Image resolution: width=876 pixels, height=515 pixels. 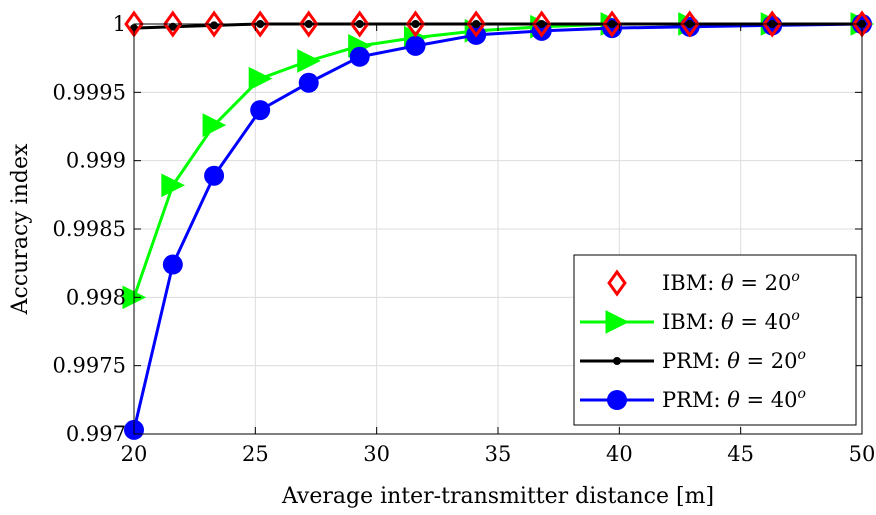 I want to click on x-tick-label: 30, so click(x=376, y=454).